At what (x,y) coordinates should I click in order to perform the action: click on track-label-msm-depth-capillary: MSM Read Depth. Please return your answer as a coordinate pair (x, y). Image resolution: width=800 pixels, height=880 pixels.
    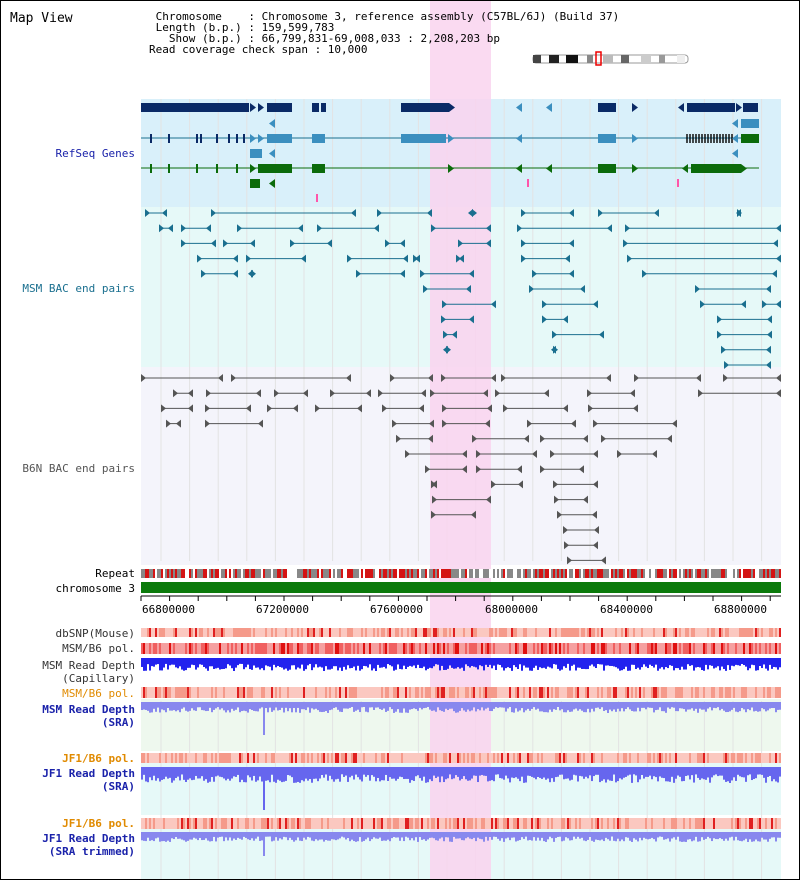
    Looking at the image, I should click on (88, 665).